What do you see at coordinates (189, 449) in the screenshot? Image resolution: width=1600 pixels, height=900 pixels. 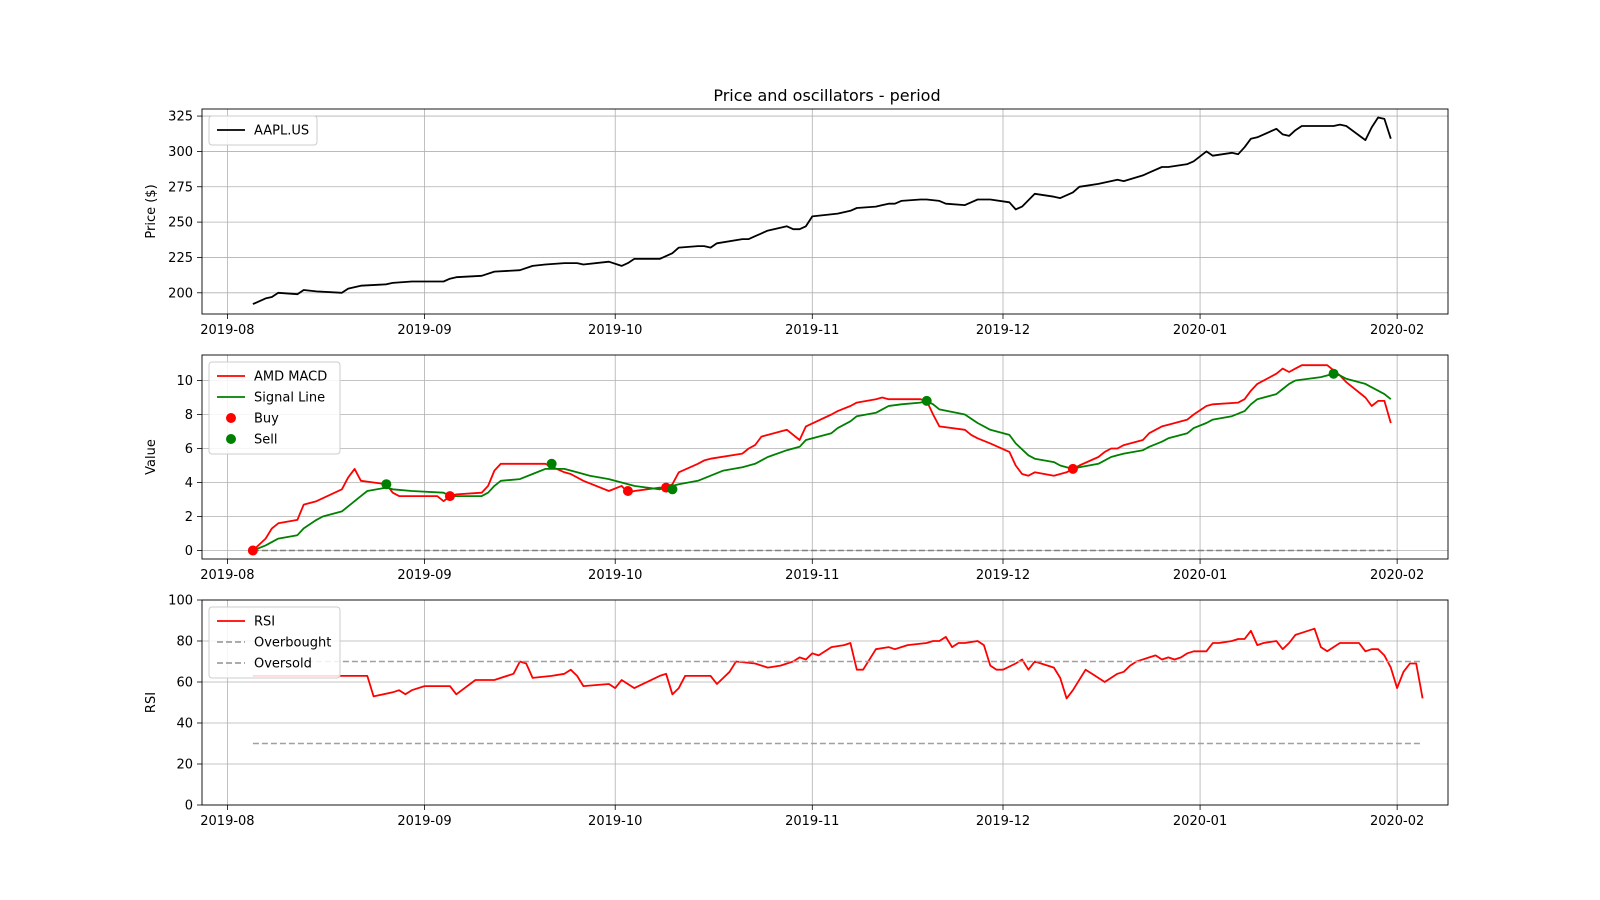 I see `y-tick-label: 6` at bounding box center [189, 449].